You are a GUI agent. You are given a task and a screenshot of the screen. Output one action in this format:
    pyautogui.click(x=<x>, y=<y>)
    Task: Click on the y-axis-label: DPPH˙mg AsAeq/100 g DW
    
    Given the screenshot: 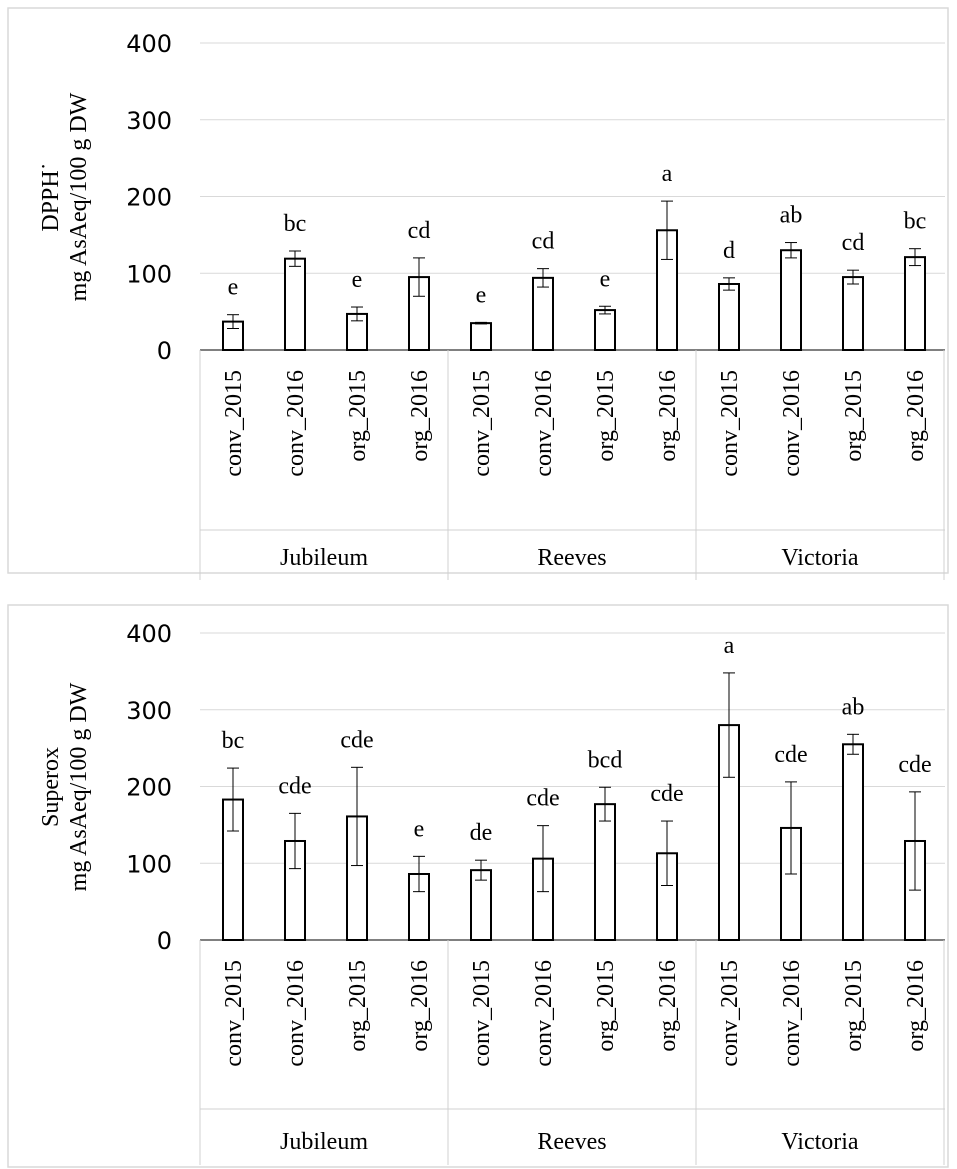 What is the action you would take?
    pyautogui.click(x=65, y=196)
    